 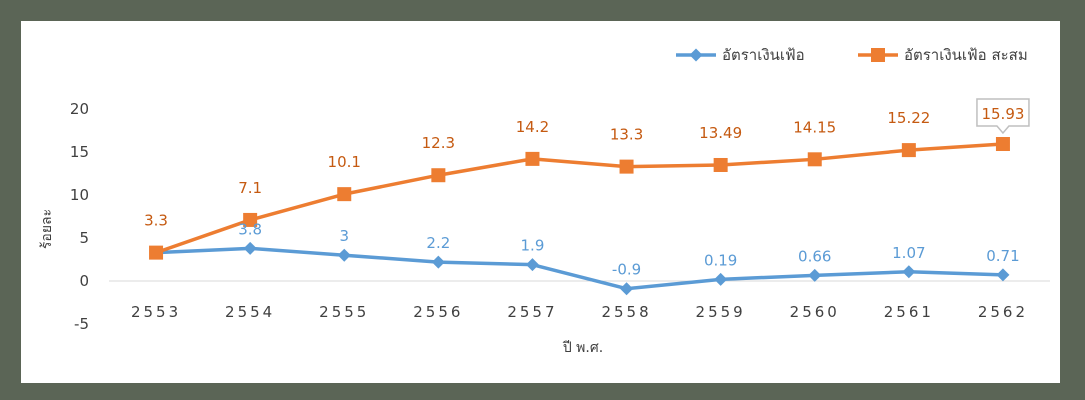 What do you see at coordinates (814, 127) in the screenshot?
I see `data-label-series-2: 14.15` at bounding box center [814, 127].